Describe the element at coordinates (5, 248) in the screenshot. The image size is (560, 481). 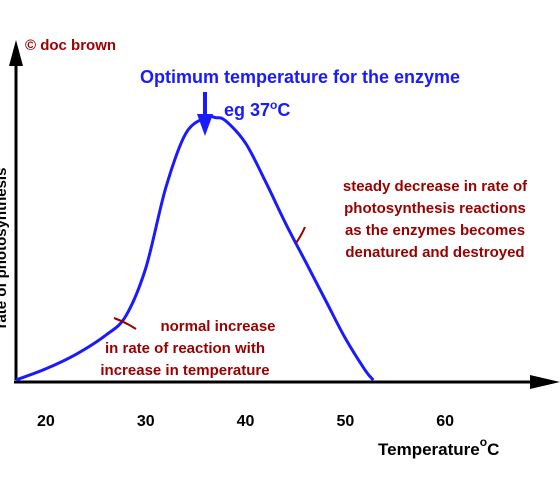
I see `y-axis-label: rate of photosynthesis` at that location.